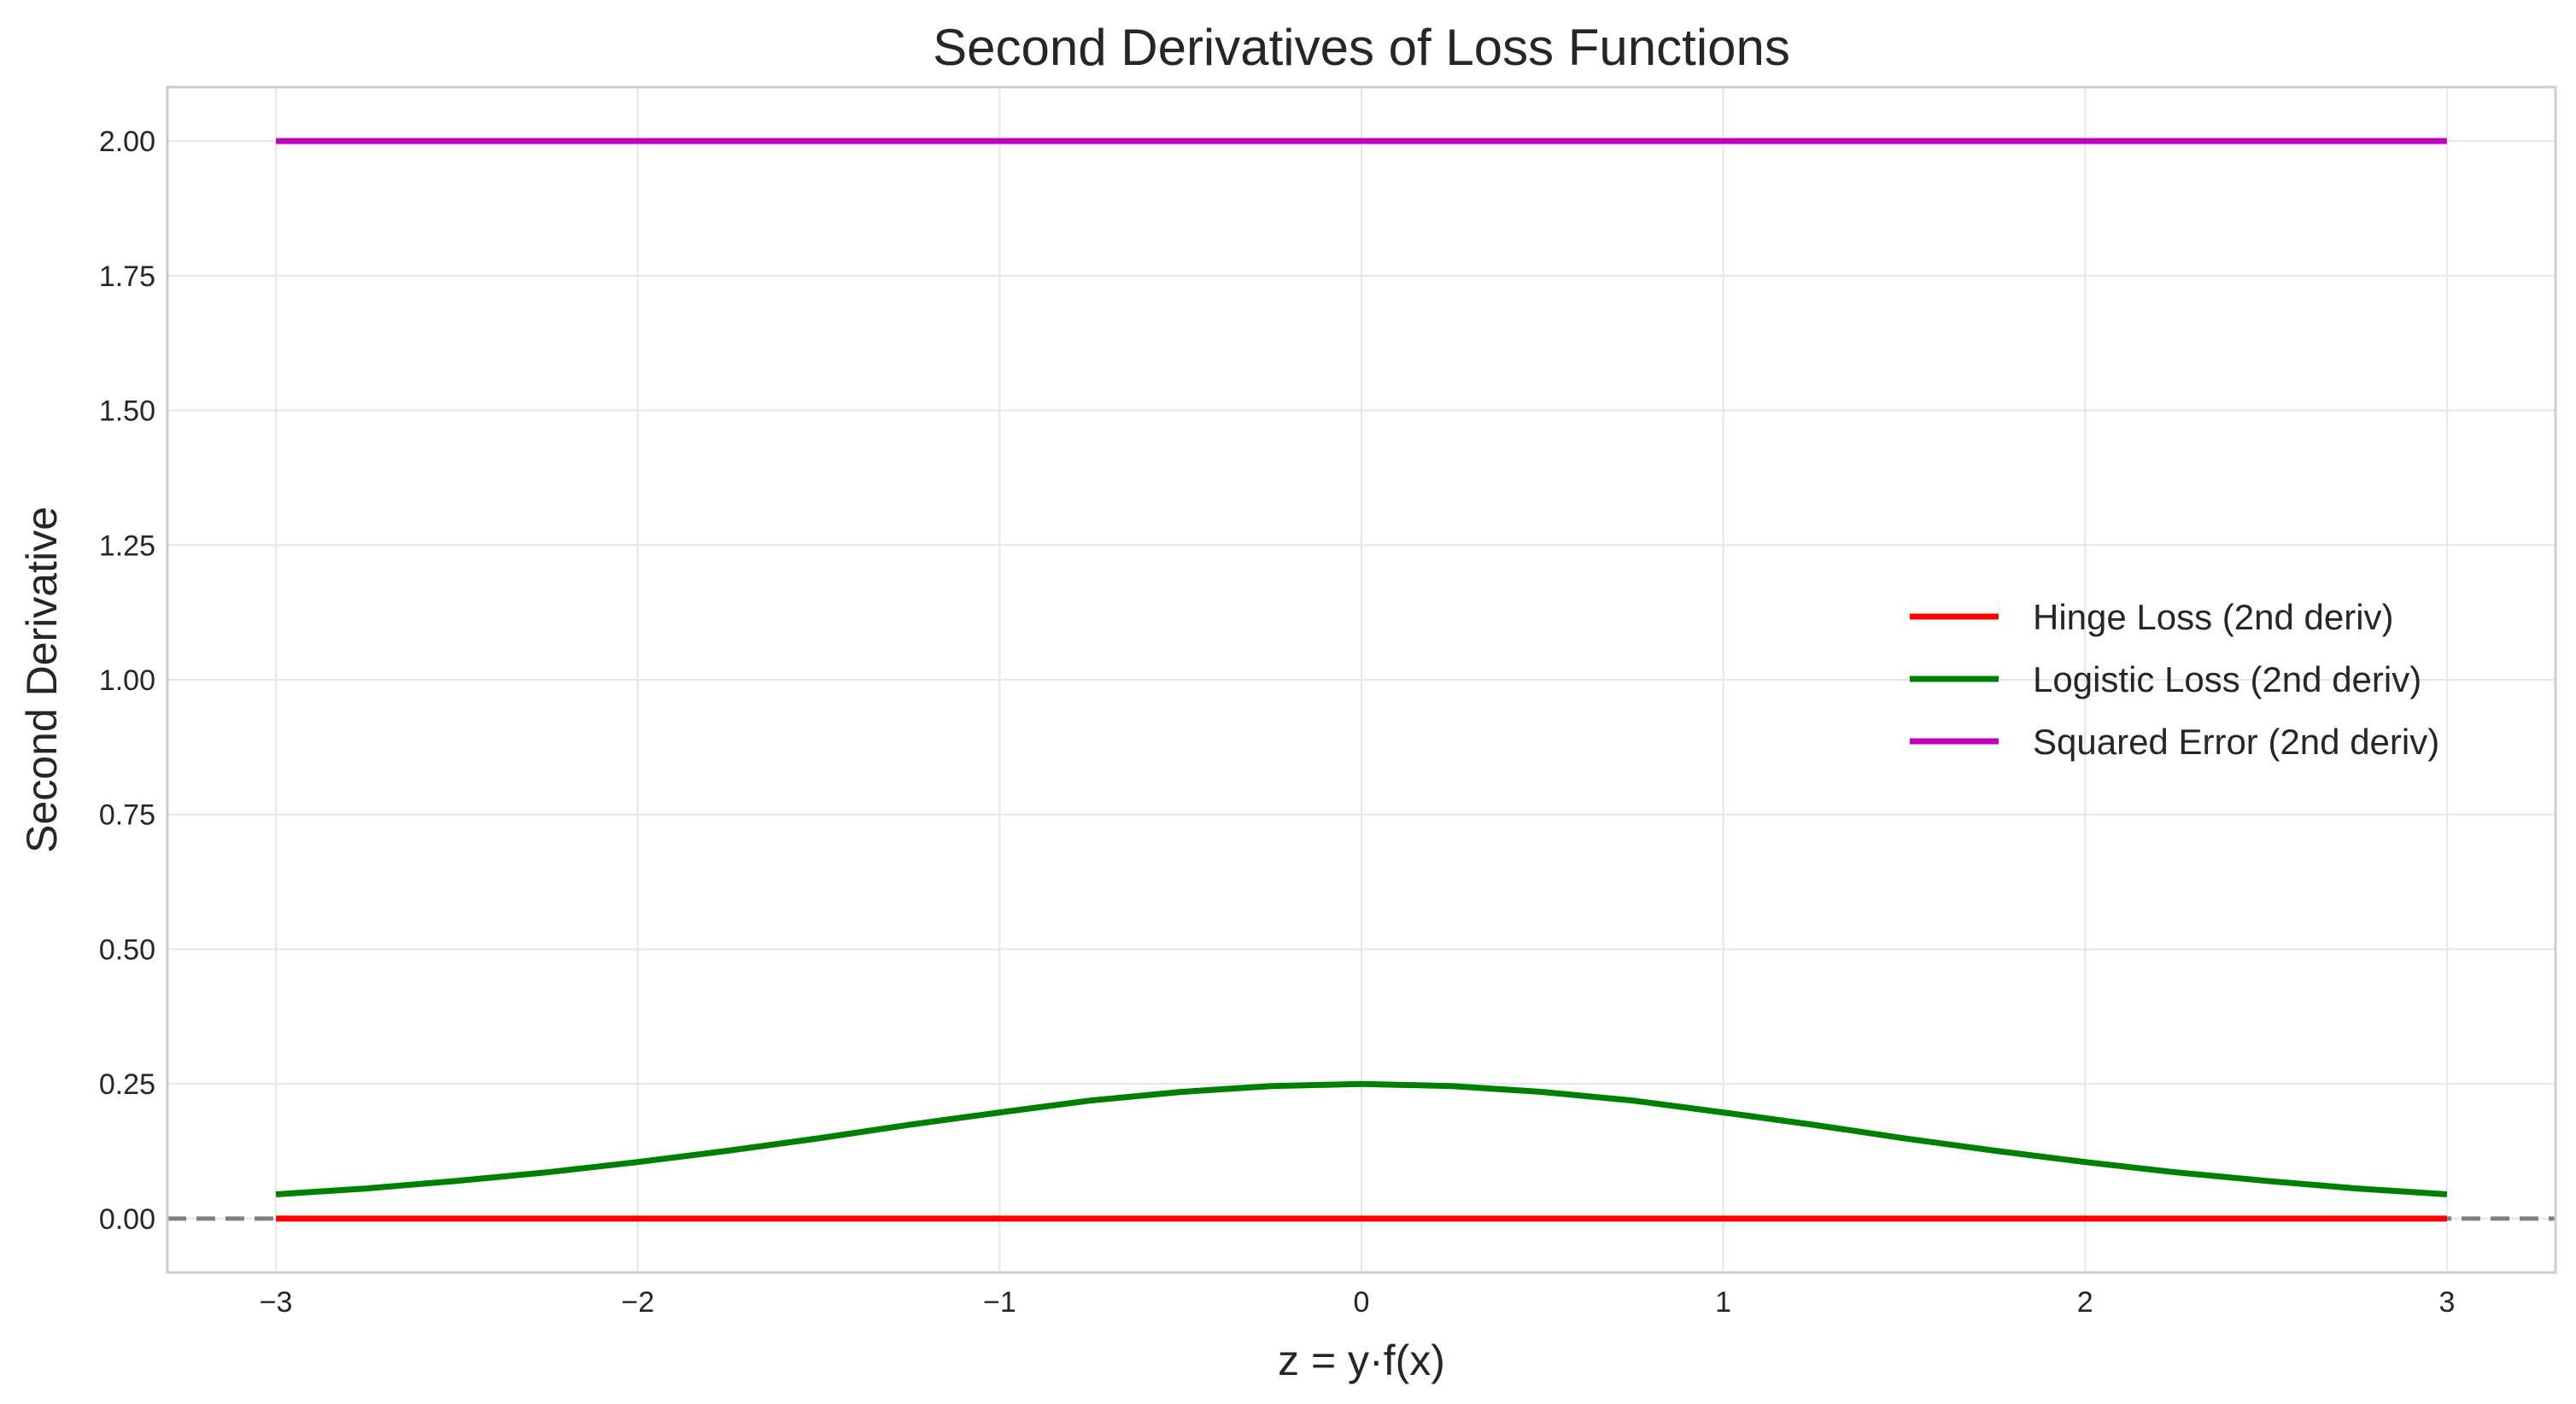  I want to click on chart-title: Second Derivatives of Loss Functions, so click(1361, 47).